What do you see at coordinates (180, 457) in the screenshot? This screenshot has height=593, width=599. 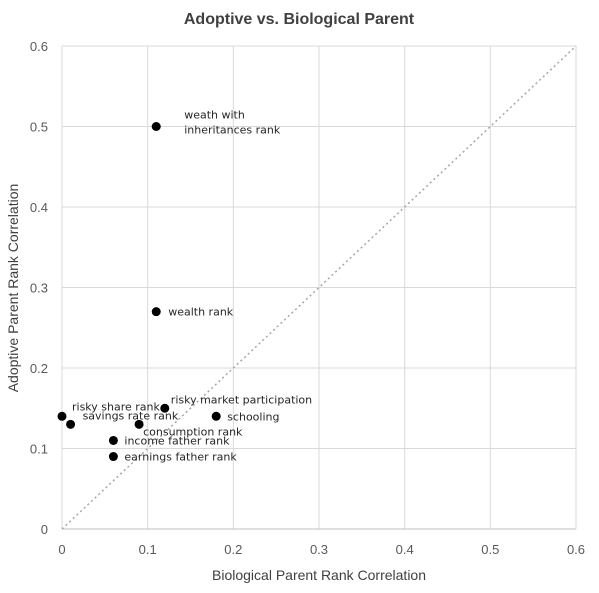 I see `point-label: earnings father rank` at bounding box center [180, 457].